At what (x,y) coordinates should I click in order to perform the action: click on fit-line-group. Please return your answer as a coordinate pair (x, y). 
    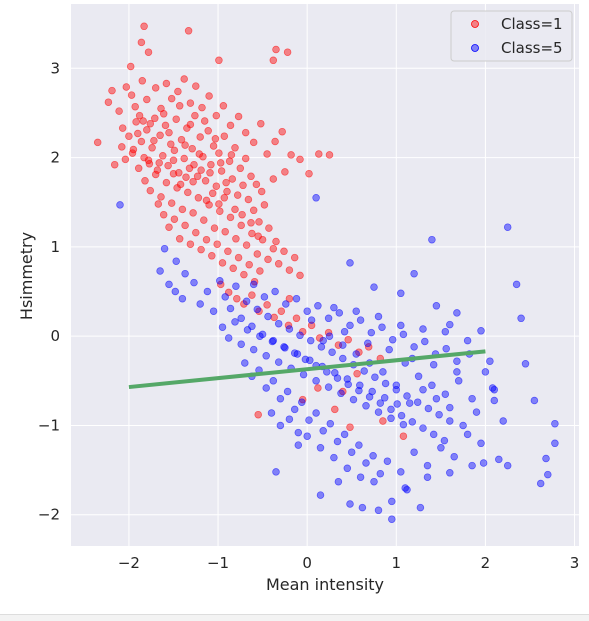
    Looking at the image, I should click on (307, 369).